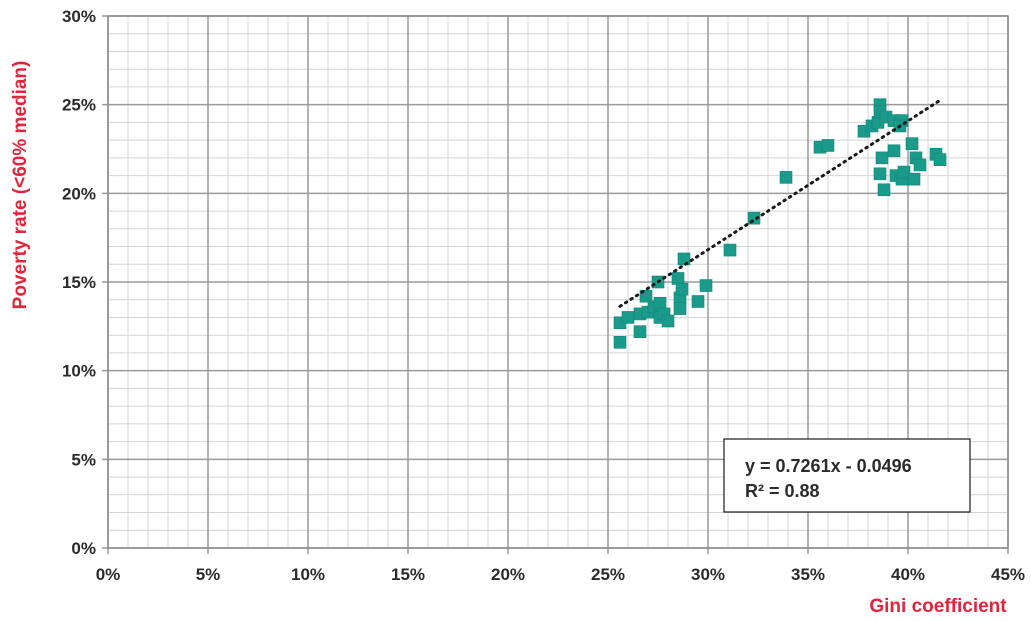 Image resolution: width=1036 pixels, height=621 pixels. I want to click on y-tick-label: 0%, so click(83, 548).